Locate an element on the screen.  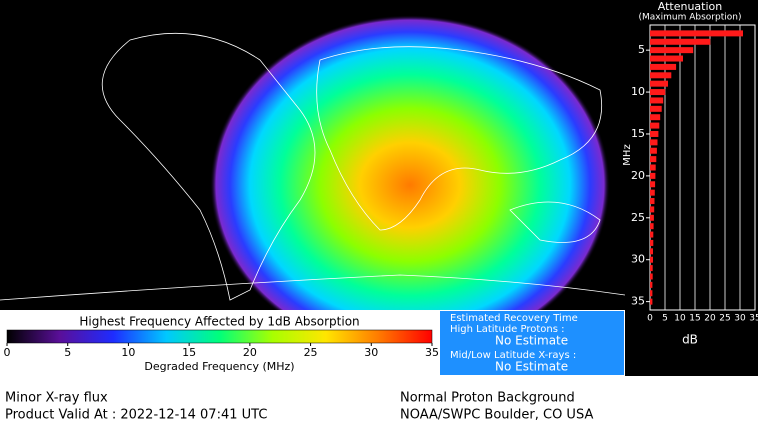
footer-text: Normal Proton Background is located at coordinates (487, 398).